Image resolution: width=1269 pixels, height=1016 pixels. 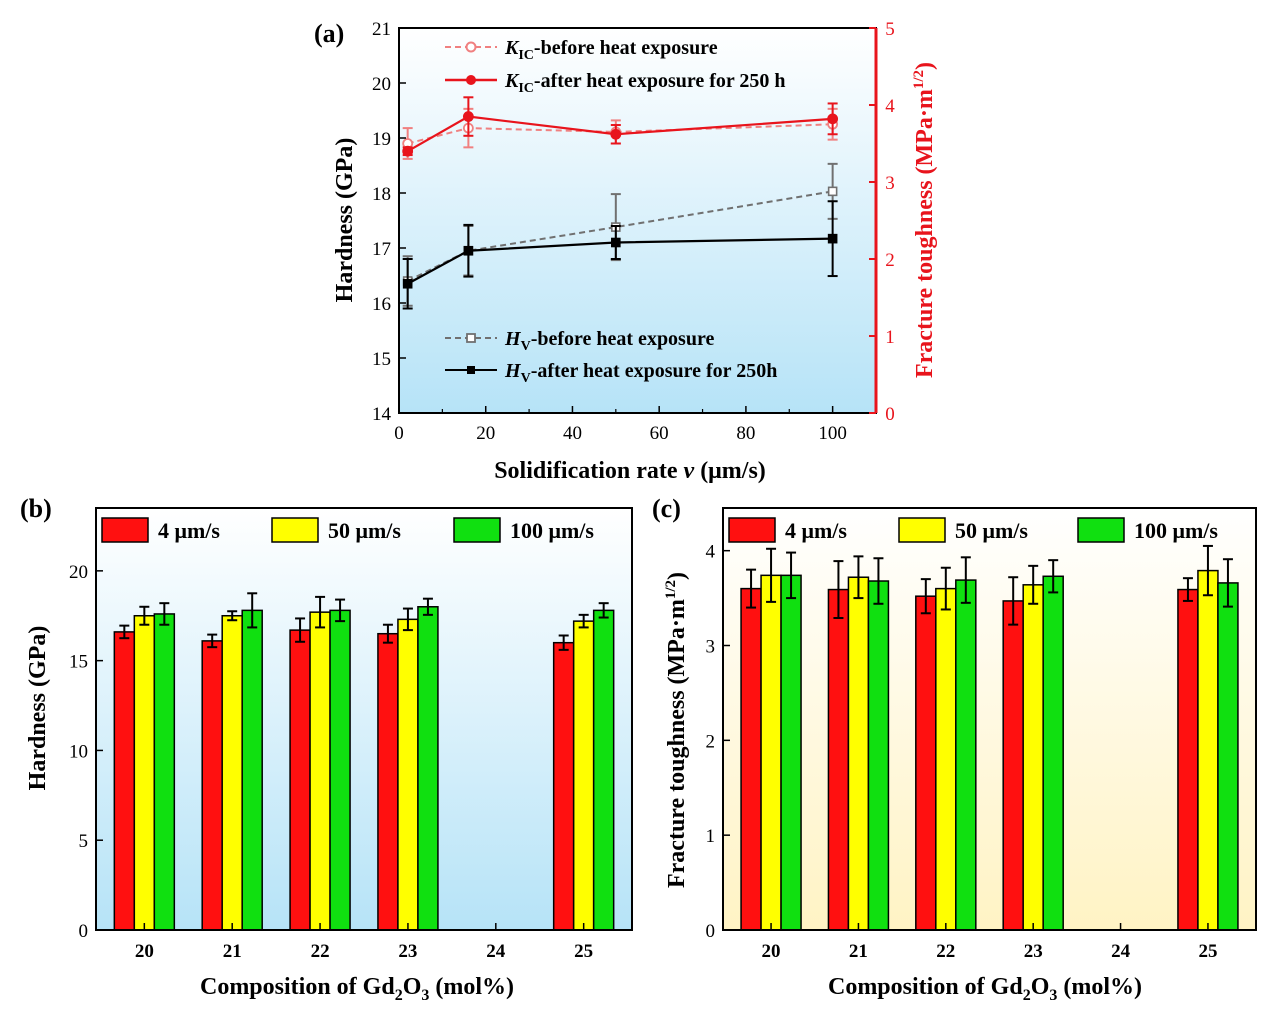 I want to click on x-tick-label: 60, so click(x=659, y=433).